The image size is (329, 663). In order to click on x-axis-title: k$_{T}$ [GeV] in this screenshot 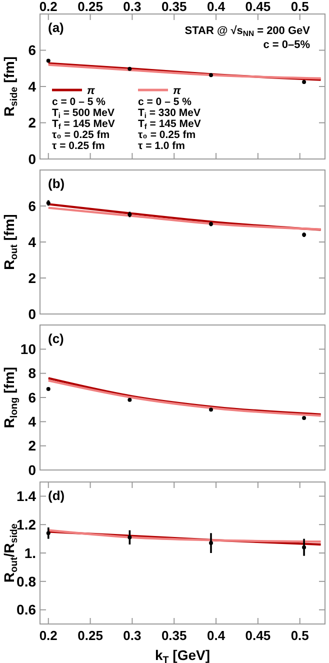, I will do `click(182, 655)`.